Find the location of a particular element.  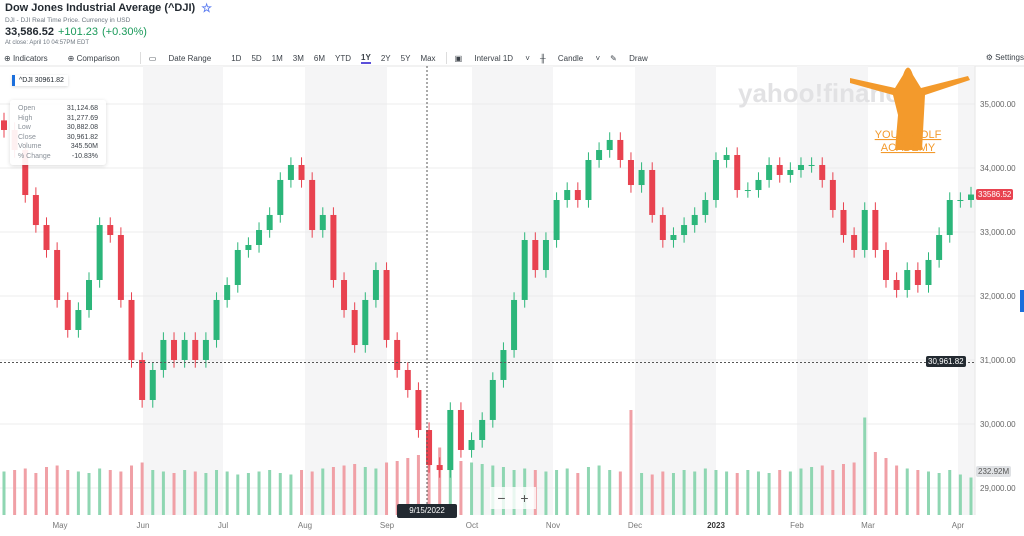

x-tick-label: Dec is located at coordinates (635, 525).